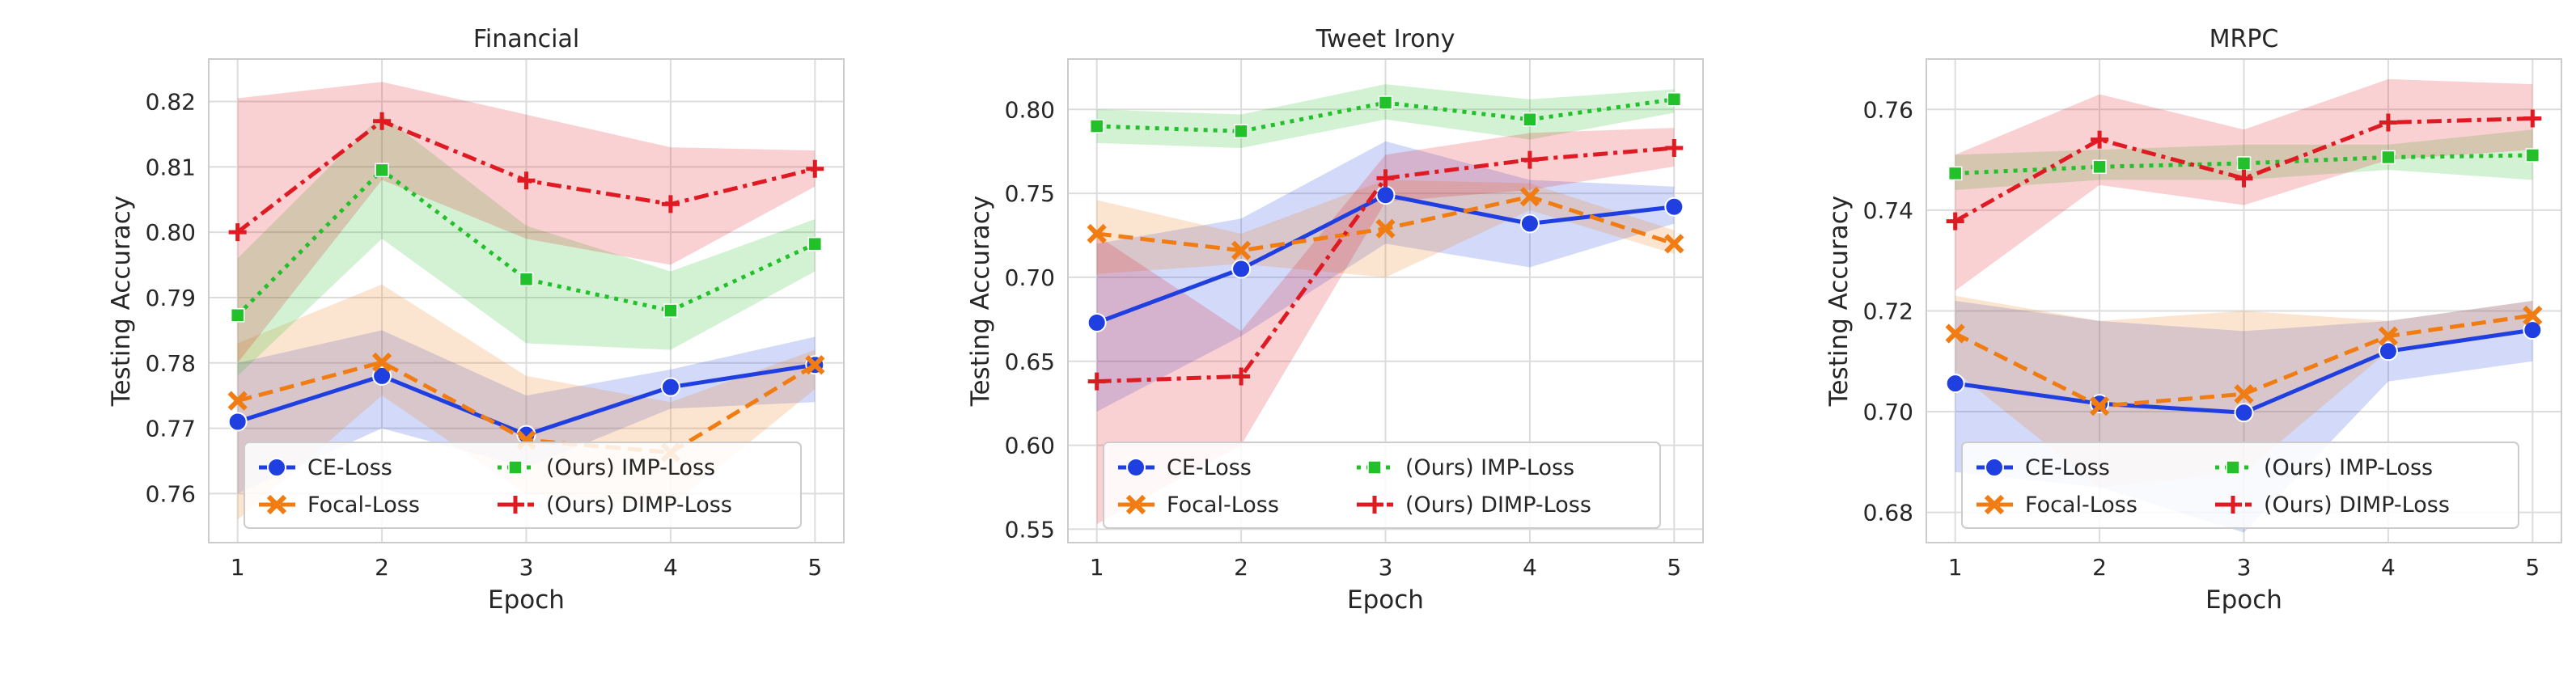  I want to click on chart-title: Financial, so click(526, 39).